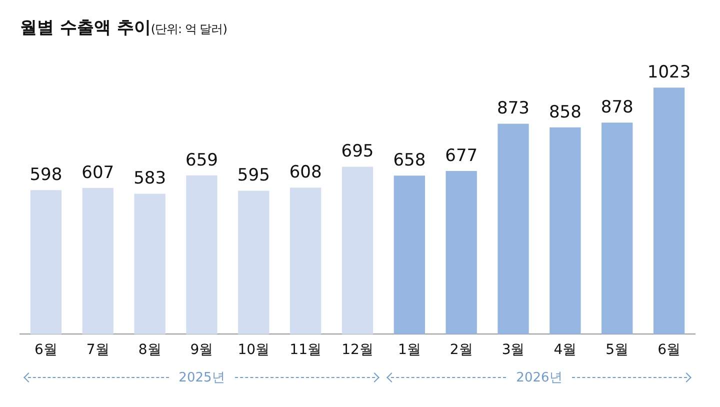  What do you see at coordinates (150, 178) in the screenshot?
I see `data-label: 583` at bounding box center [150, 178].